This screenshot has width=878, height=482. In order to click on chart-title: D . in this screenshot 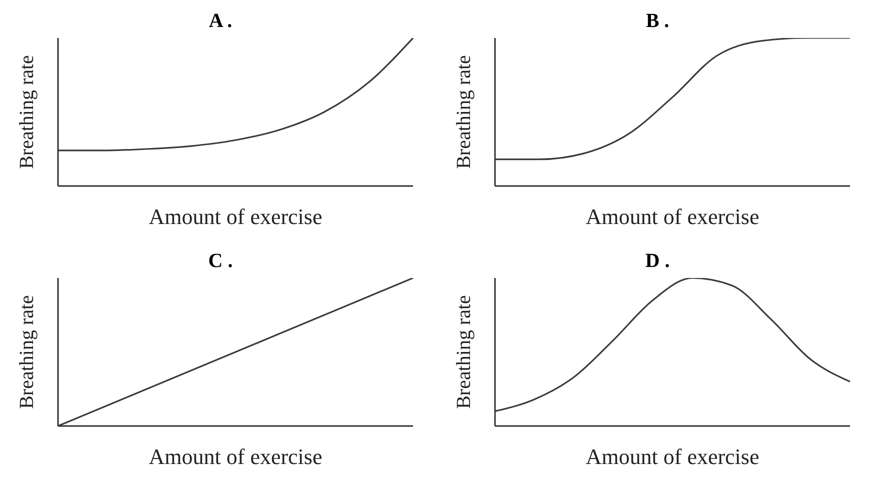, I will do `click(657, 261)`.